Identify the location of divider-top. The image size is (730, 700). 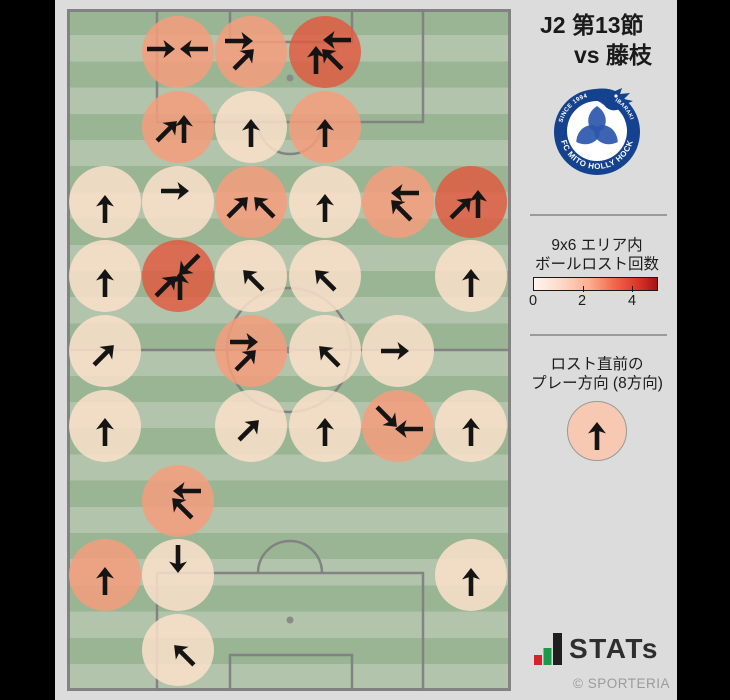
(598, 215).